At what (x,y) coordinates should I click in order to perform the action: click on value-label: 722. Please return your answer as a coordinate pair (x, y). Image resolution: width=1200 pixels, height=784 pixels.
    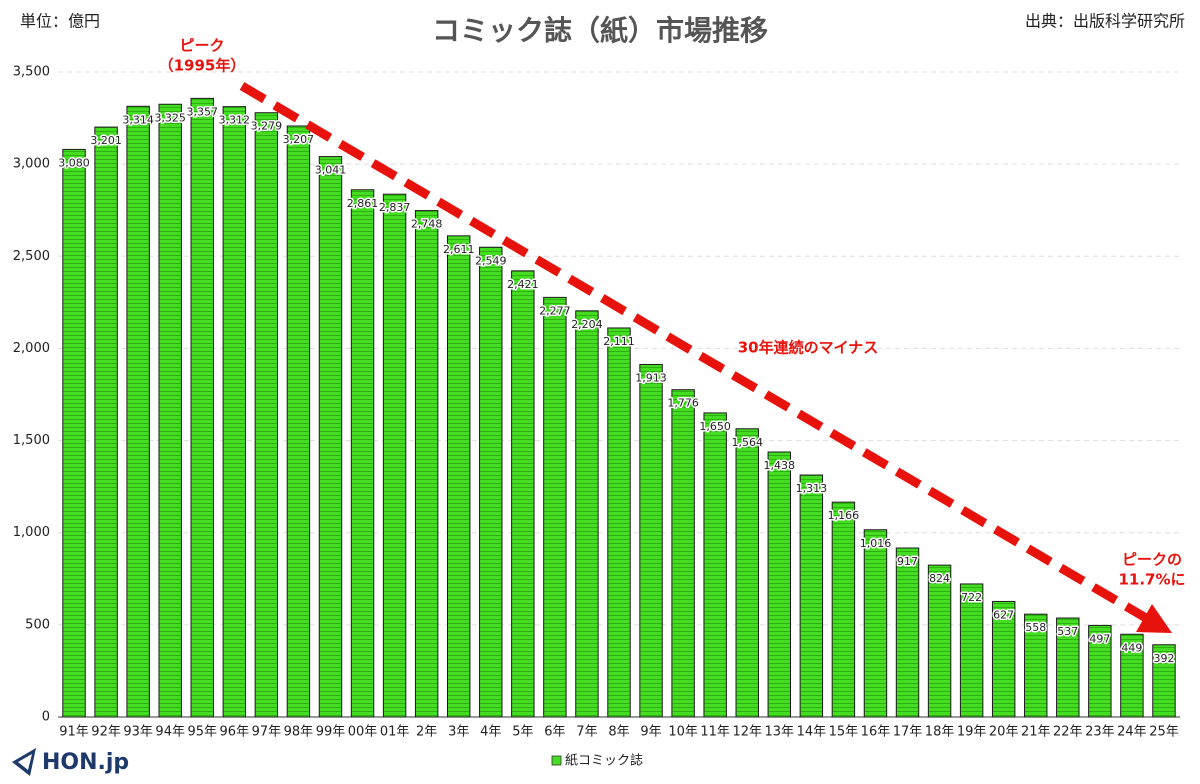
    Looking at the image, I should click on (971, 597).